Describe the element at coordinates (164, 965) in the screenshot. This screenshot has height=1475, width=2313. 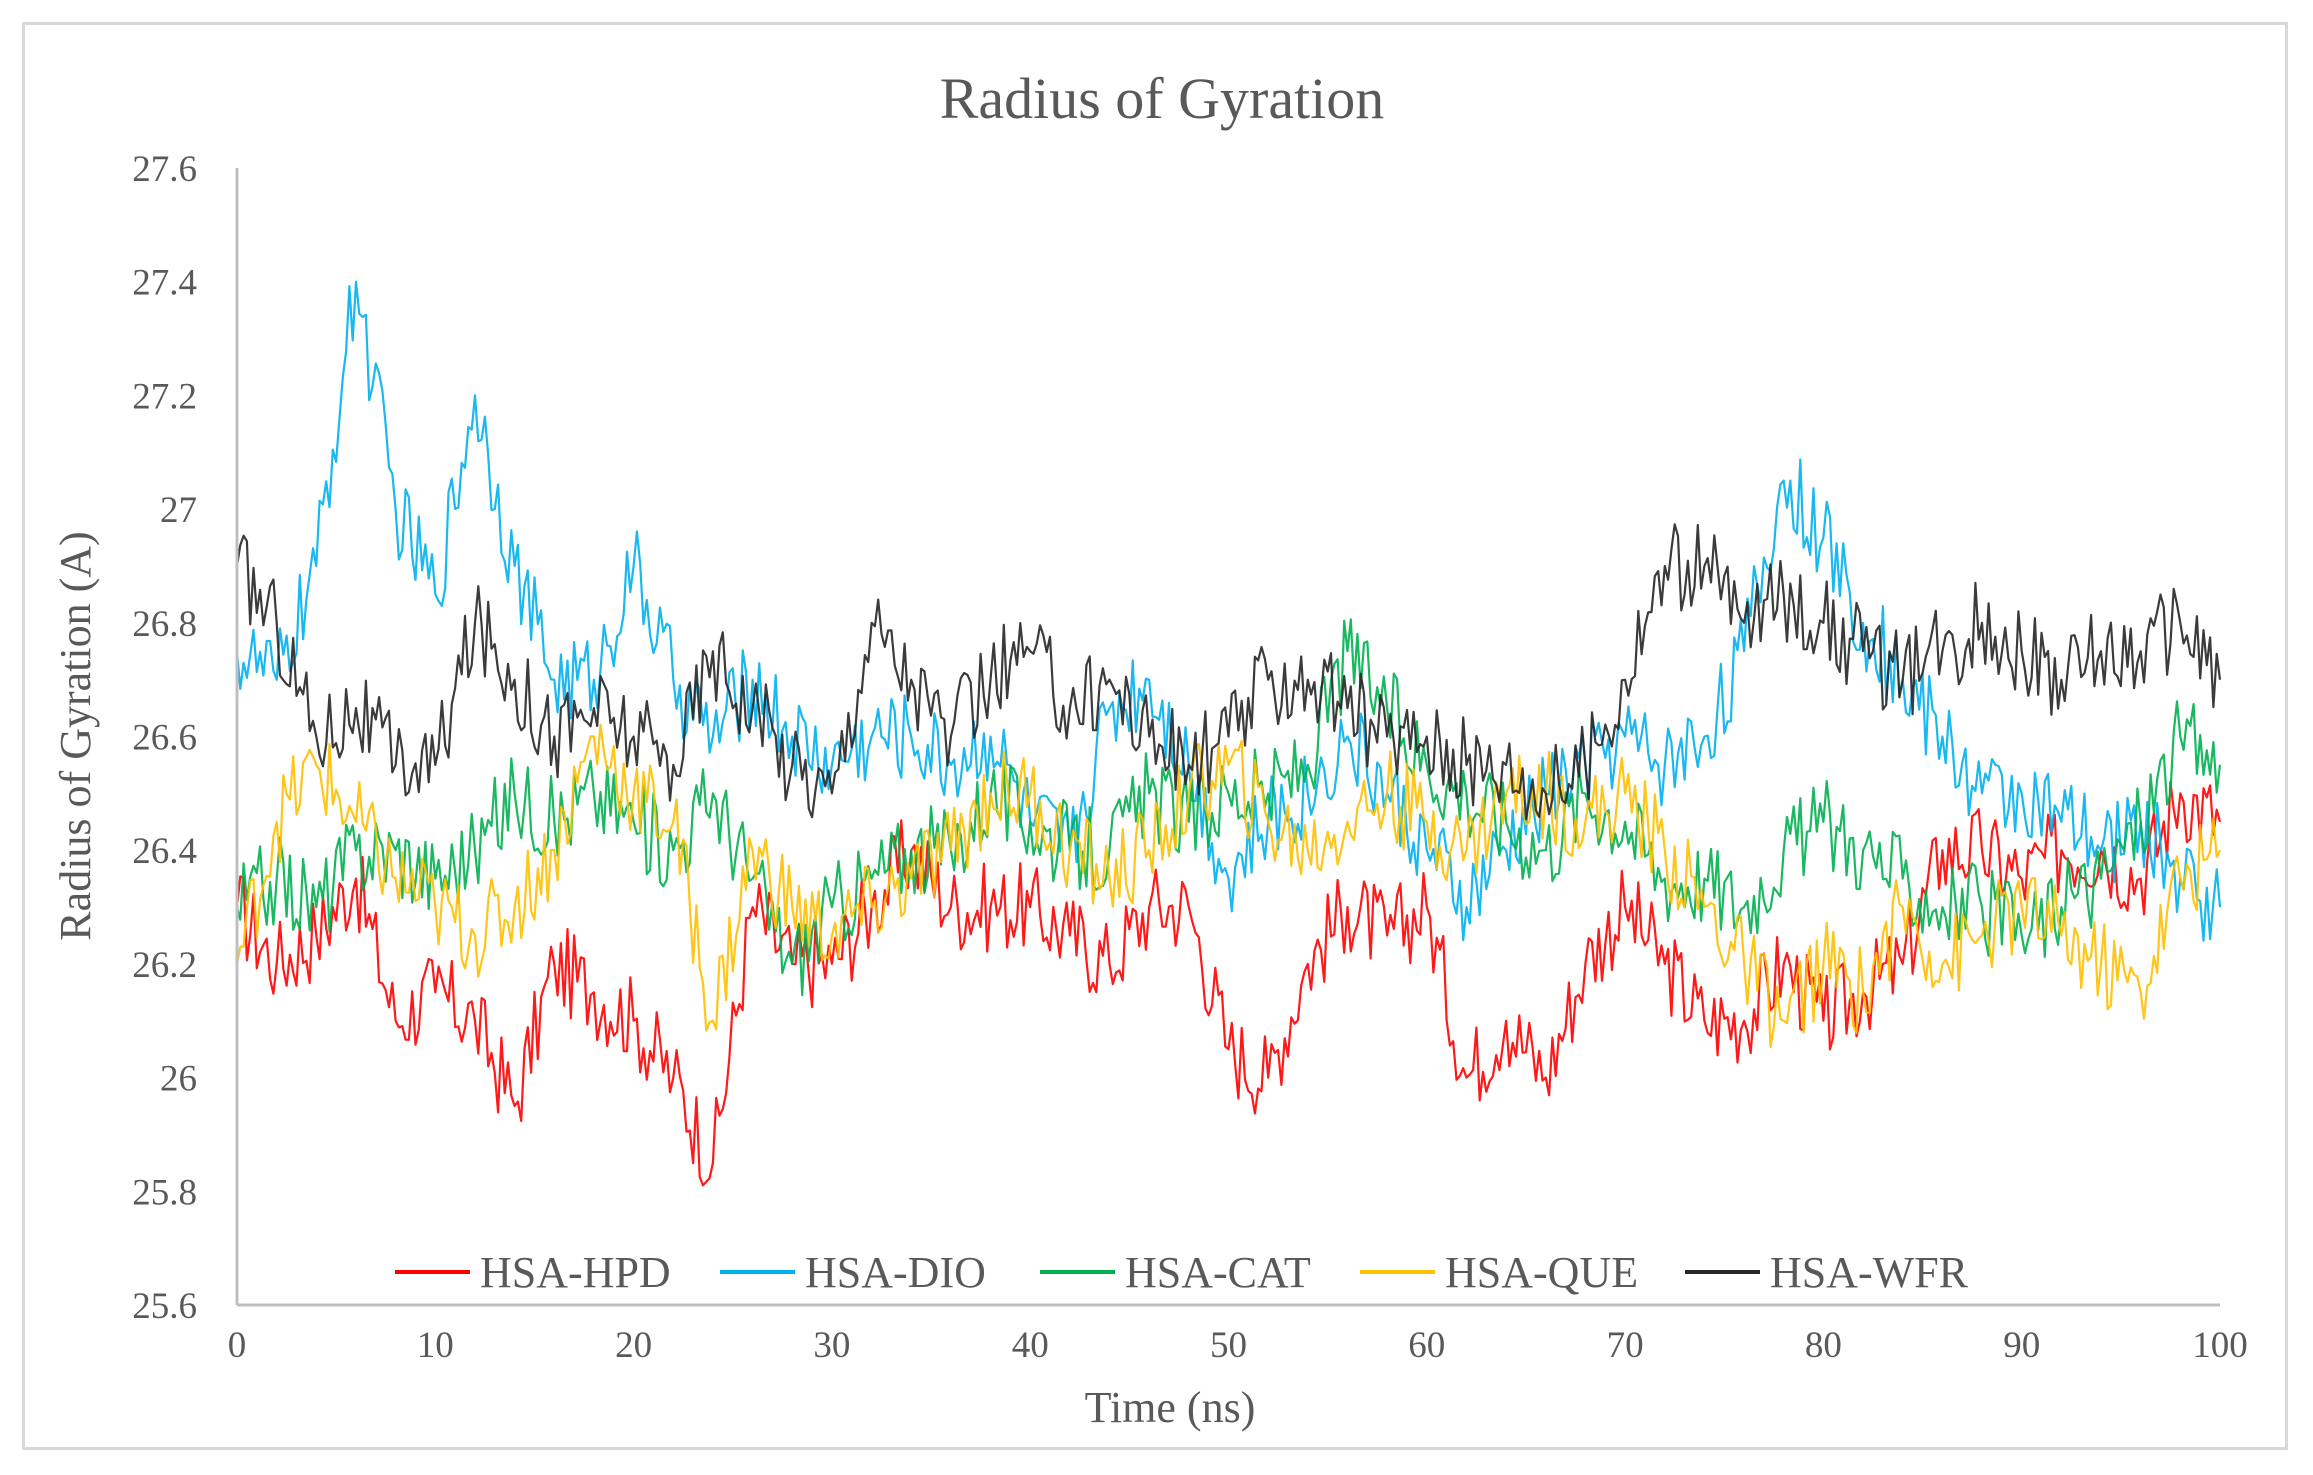
I see `y-tick-label: 26.2` at that location.